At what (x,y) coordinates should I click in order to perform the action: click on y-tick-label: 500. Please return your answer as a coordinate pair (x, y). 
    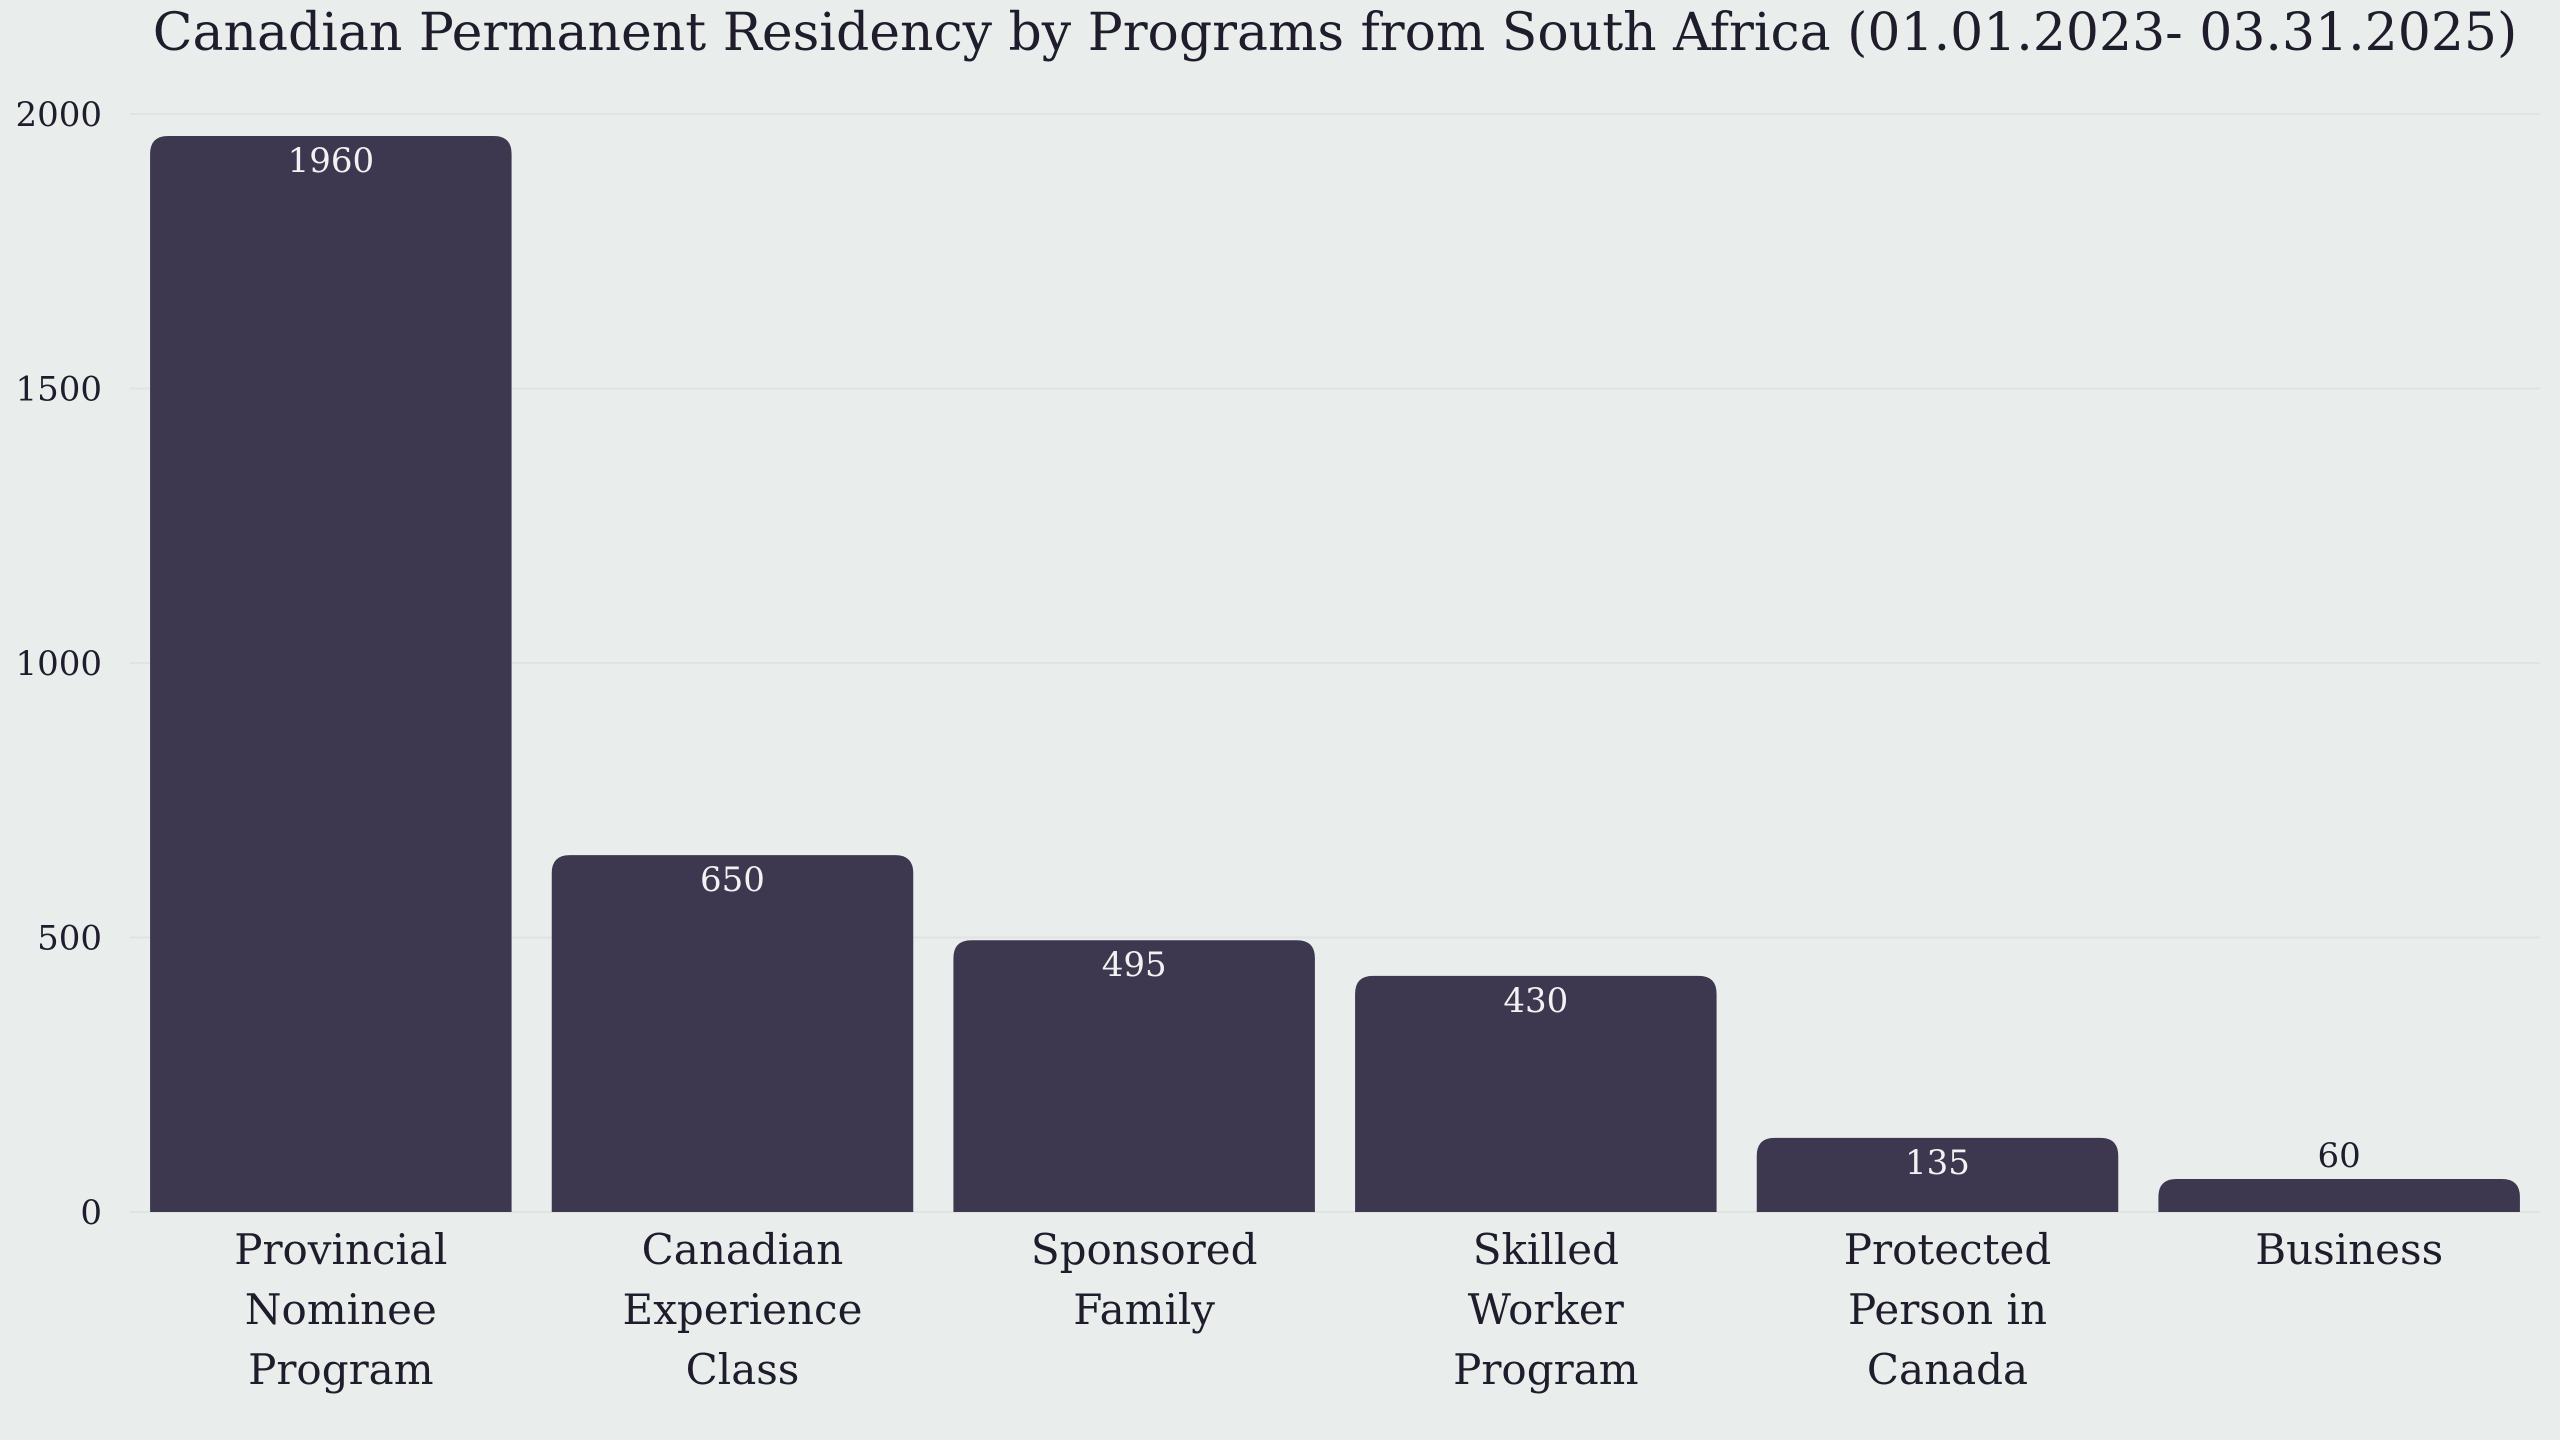
    Looking at the image, I should click on (69, 939).